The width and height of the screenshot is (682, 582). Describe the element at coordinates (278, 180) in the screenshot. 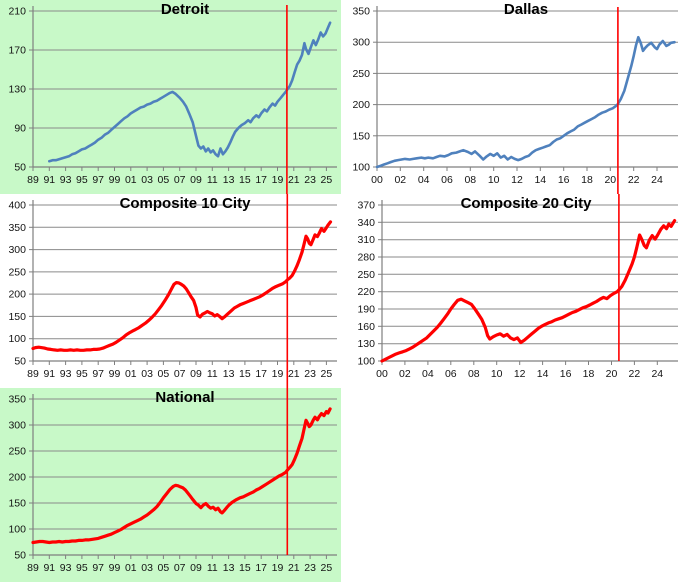

I see `x-tick-label: 19` at that location.